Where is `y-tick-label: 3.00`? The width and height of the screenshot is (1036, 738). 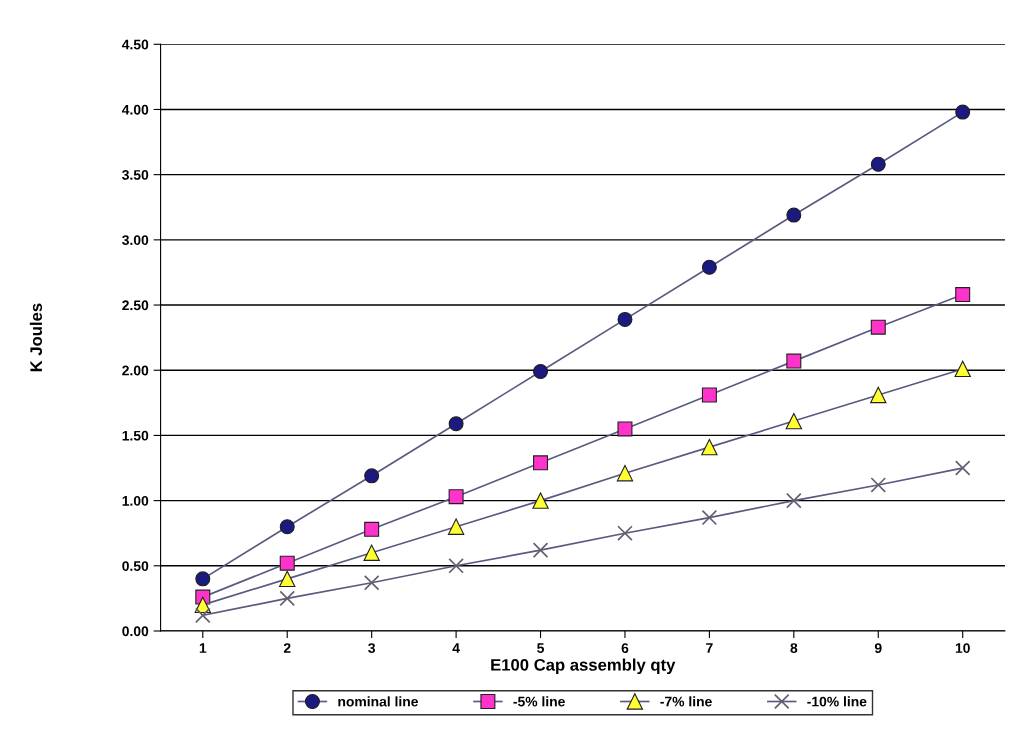
y-tick-label: 3.00 is located at coordinates (135, 240).